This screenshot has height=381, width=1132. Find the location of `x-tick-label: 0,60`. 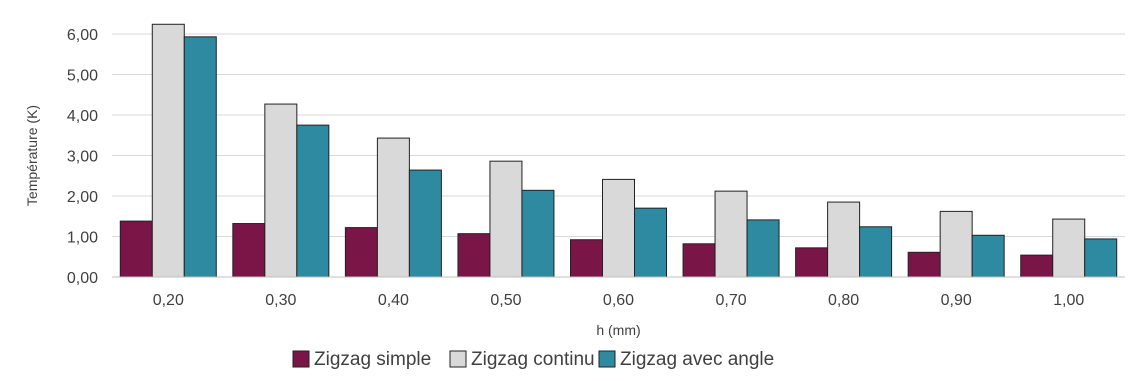

x-tick-label: 0,60 is located at coordinates (618, 300).